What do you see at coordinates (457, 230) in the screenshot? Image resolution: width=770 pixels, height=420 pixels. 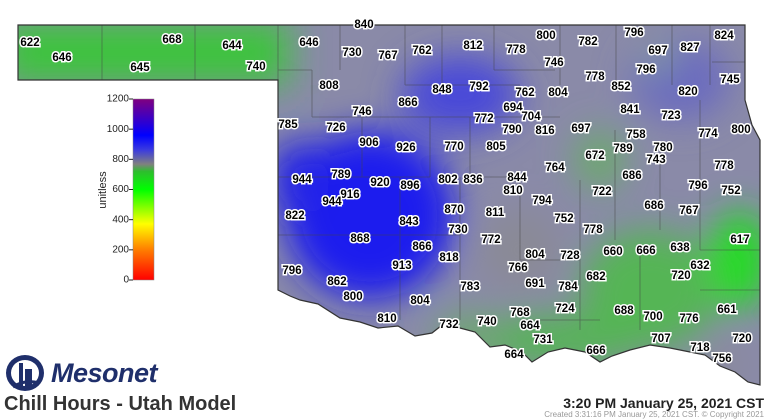 I see `station-value: 730` at bounding box center [457, 230].